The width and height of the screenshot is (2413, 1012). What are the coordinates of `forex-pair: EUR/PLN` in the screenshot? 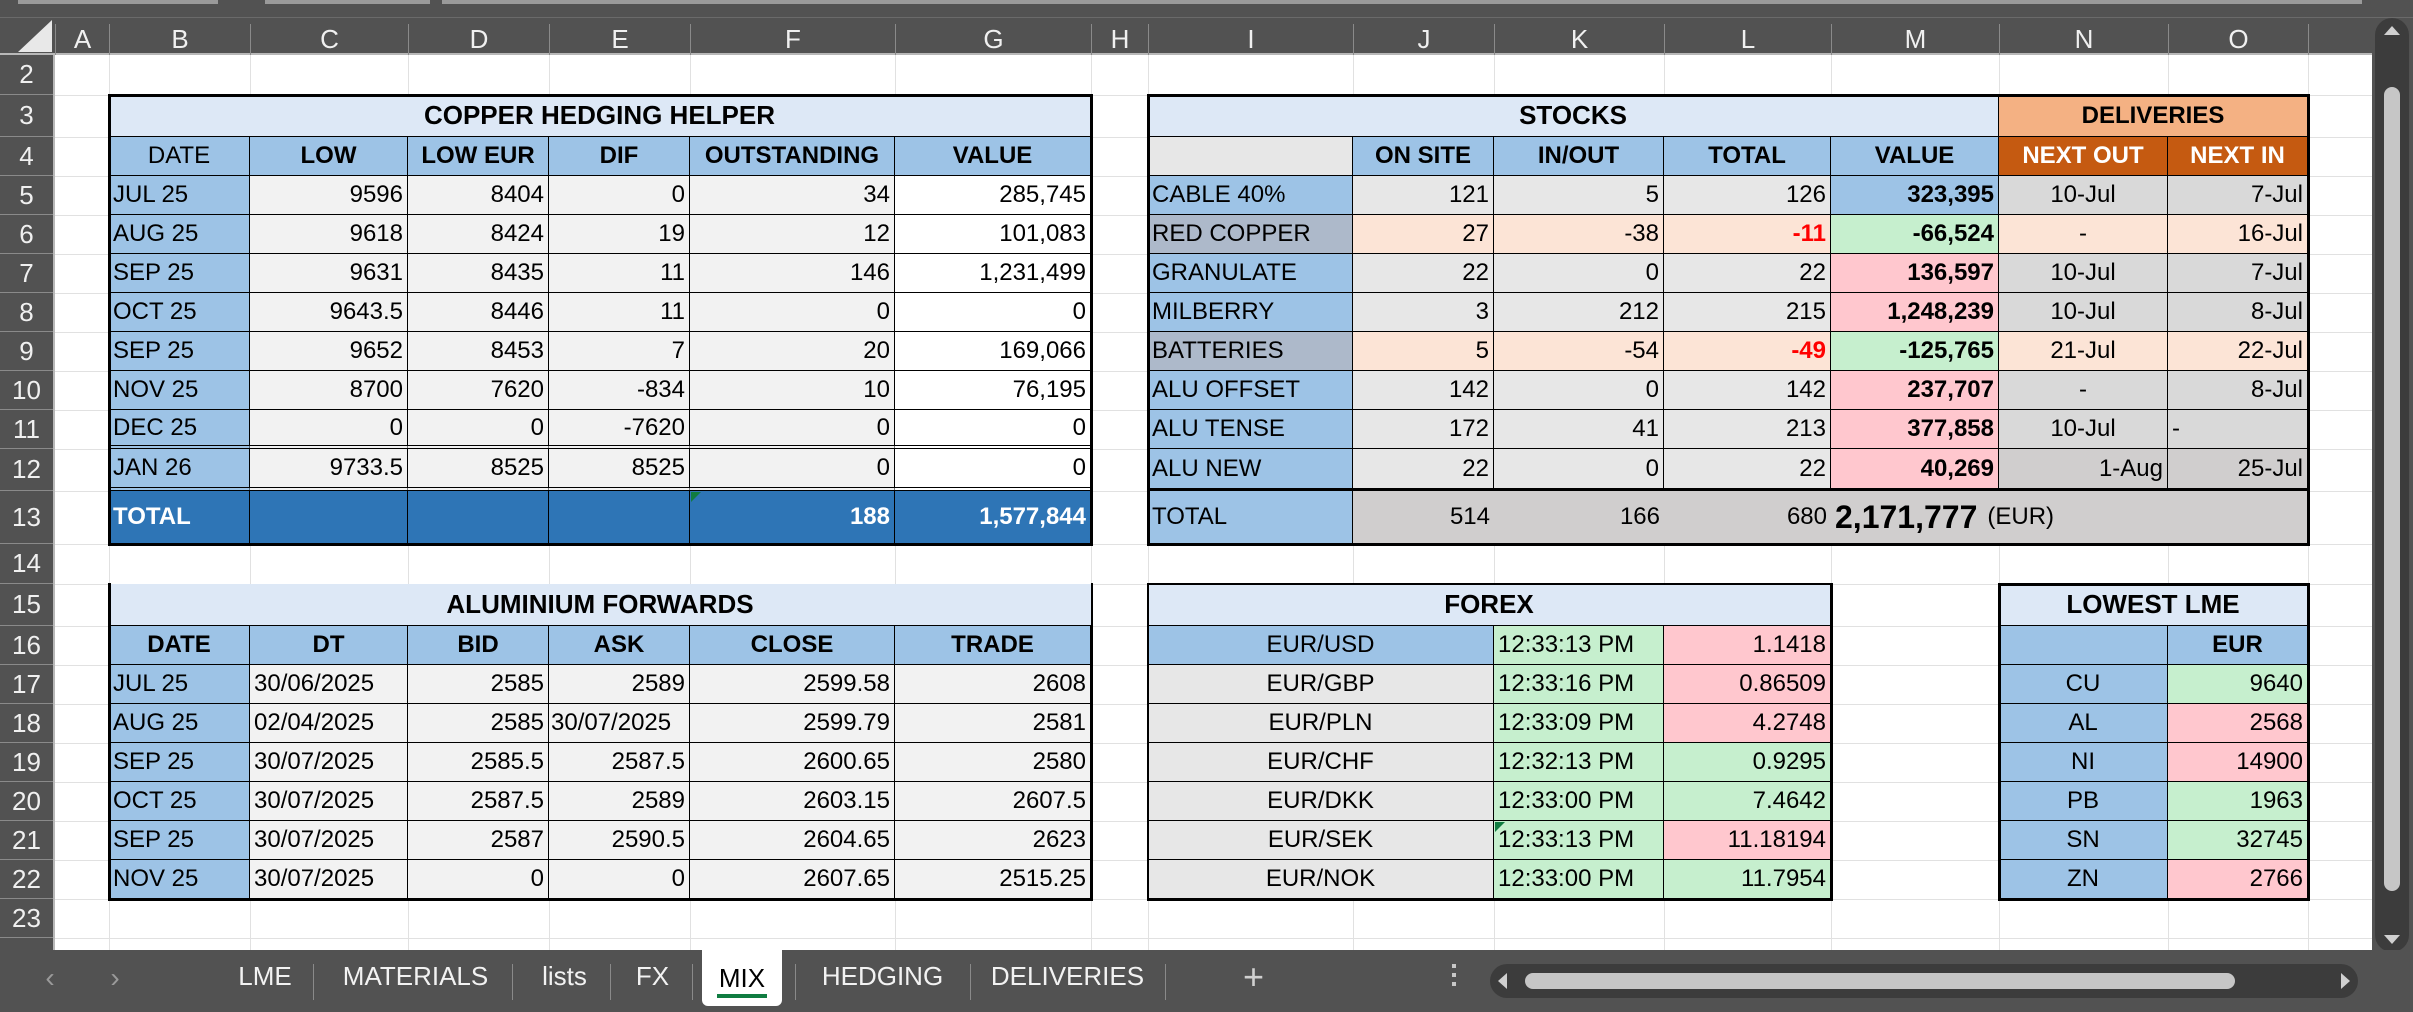 It's located at (1321, 723).